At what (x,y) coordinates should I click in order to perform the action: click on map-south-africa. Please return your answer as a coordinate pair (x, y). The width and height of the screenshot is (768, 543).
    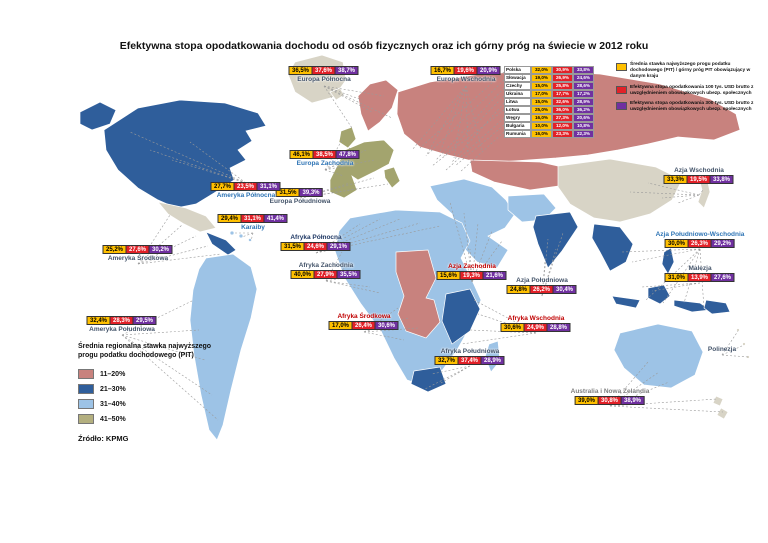
    Looking at the image, I should click on (428, 379).